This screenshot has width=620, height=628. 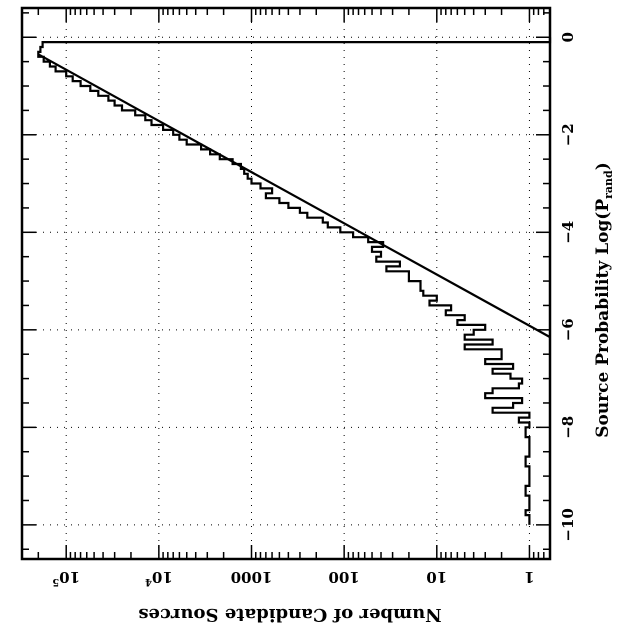 What do you see at coordinates (568, 37) in the screenshot?
I see `x-tick-label: 0` at bounding box center [568, 37].